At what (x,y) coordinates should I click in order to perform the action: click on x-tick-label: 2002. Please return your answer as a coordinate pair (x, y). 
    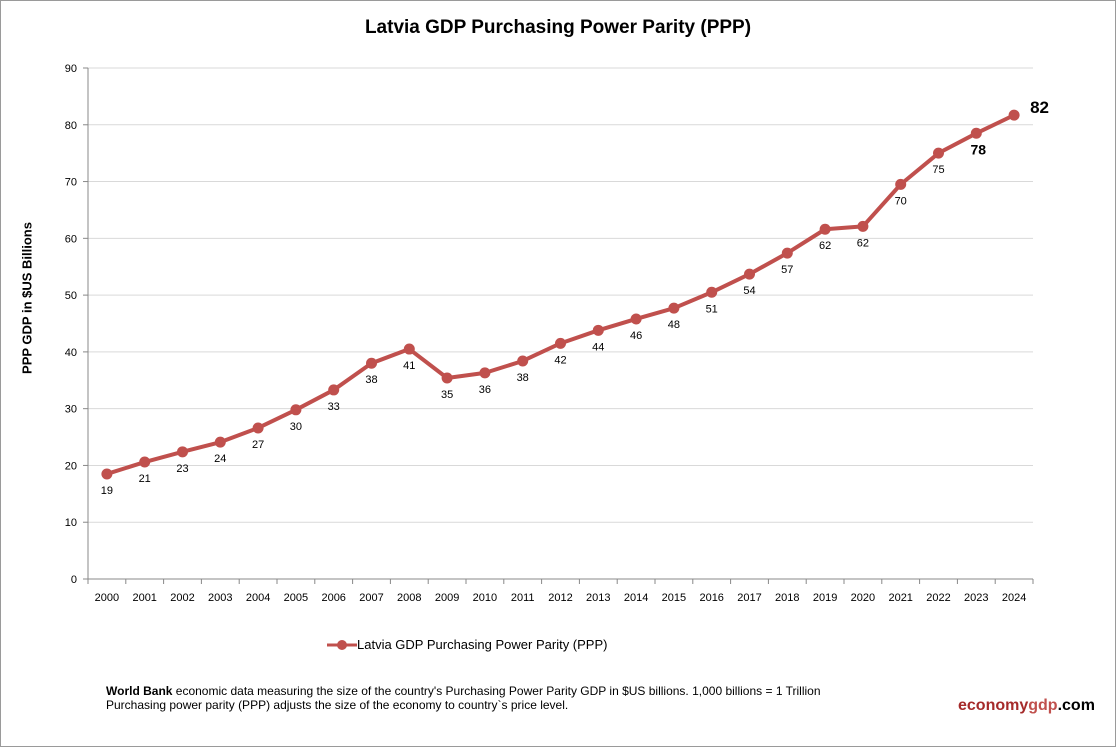
    Looking at the image, I should click on (182, 598).